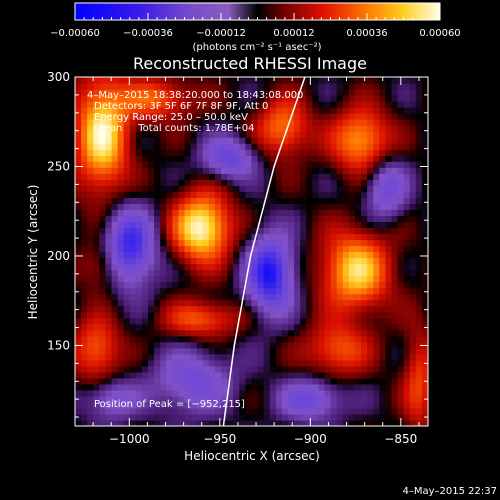 This screenshot has height=500, width=500. Describe the element at coordinates (169, 404) in the screenshot. I see `annotation-peak-position: Position of Peak = [−952,215]` at that location.